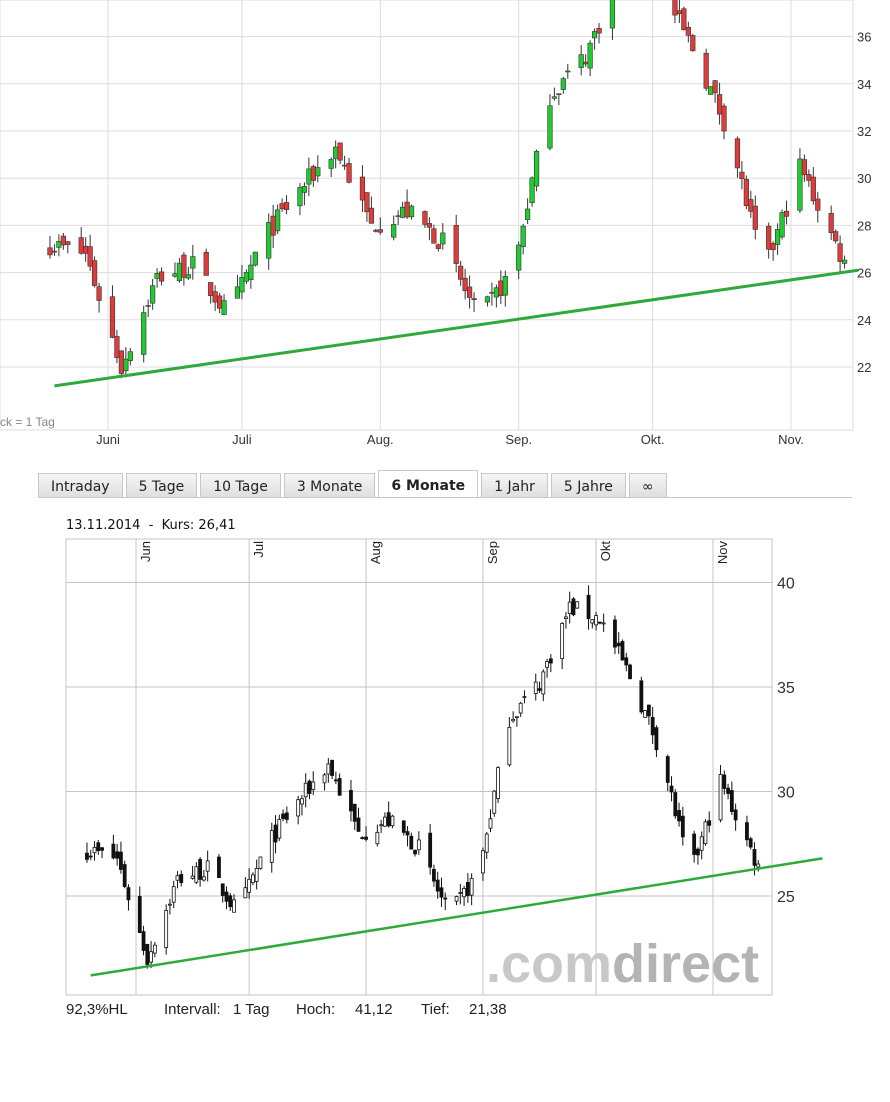 This screenshot has height=1102, width=890. What do you see at coordinates (514, 485) in the screenshot?
I see `tab-1-jahr: 1 Jahr` at bounding box center [514, 485].